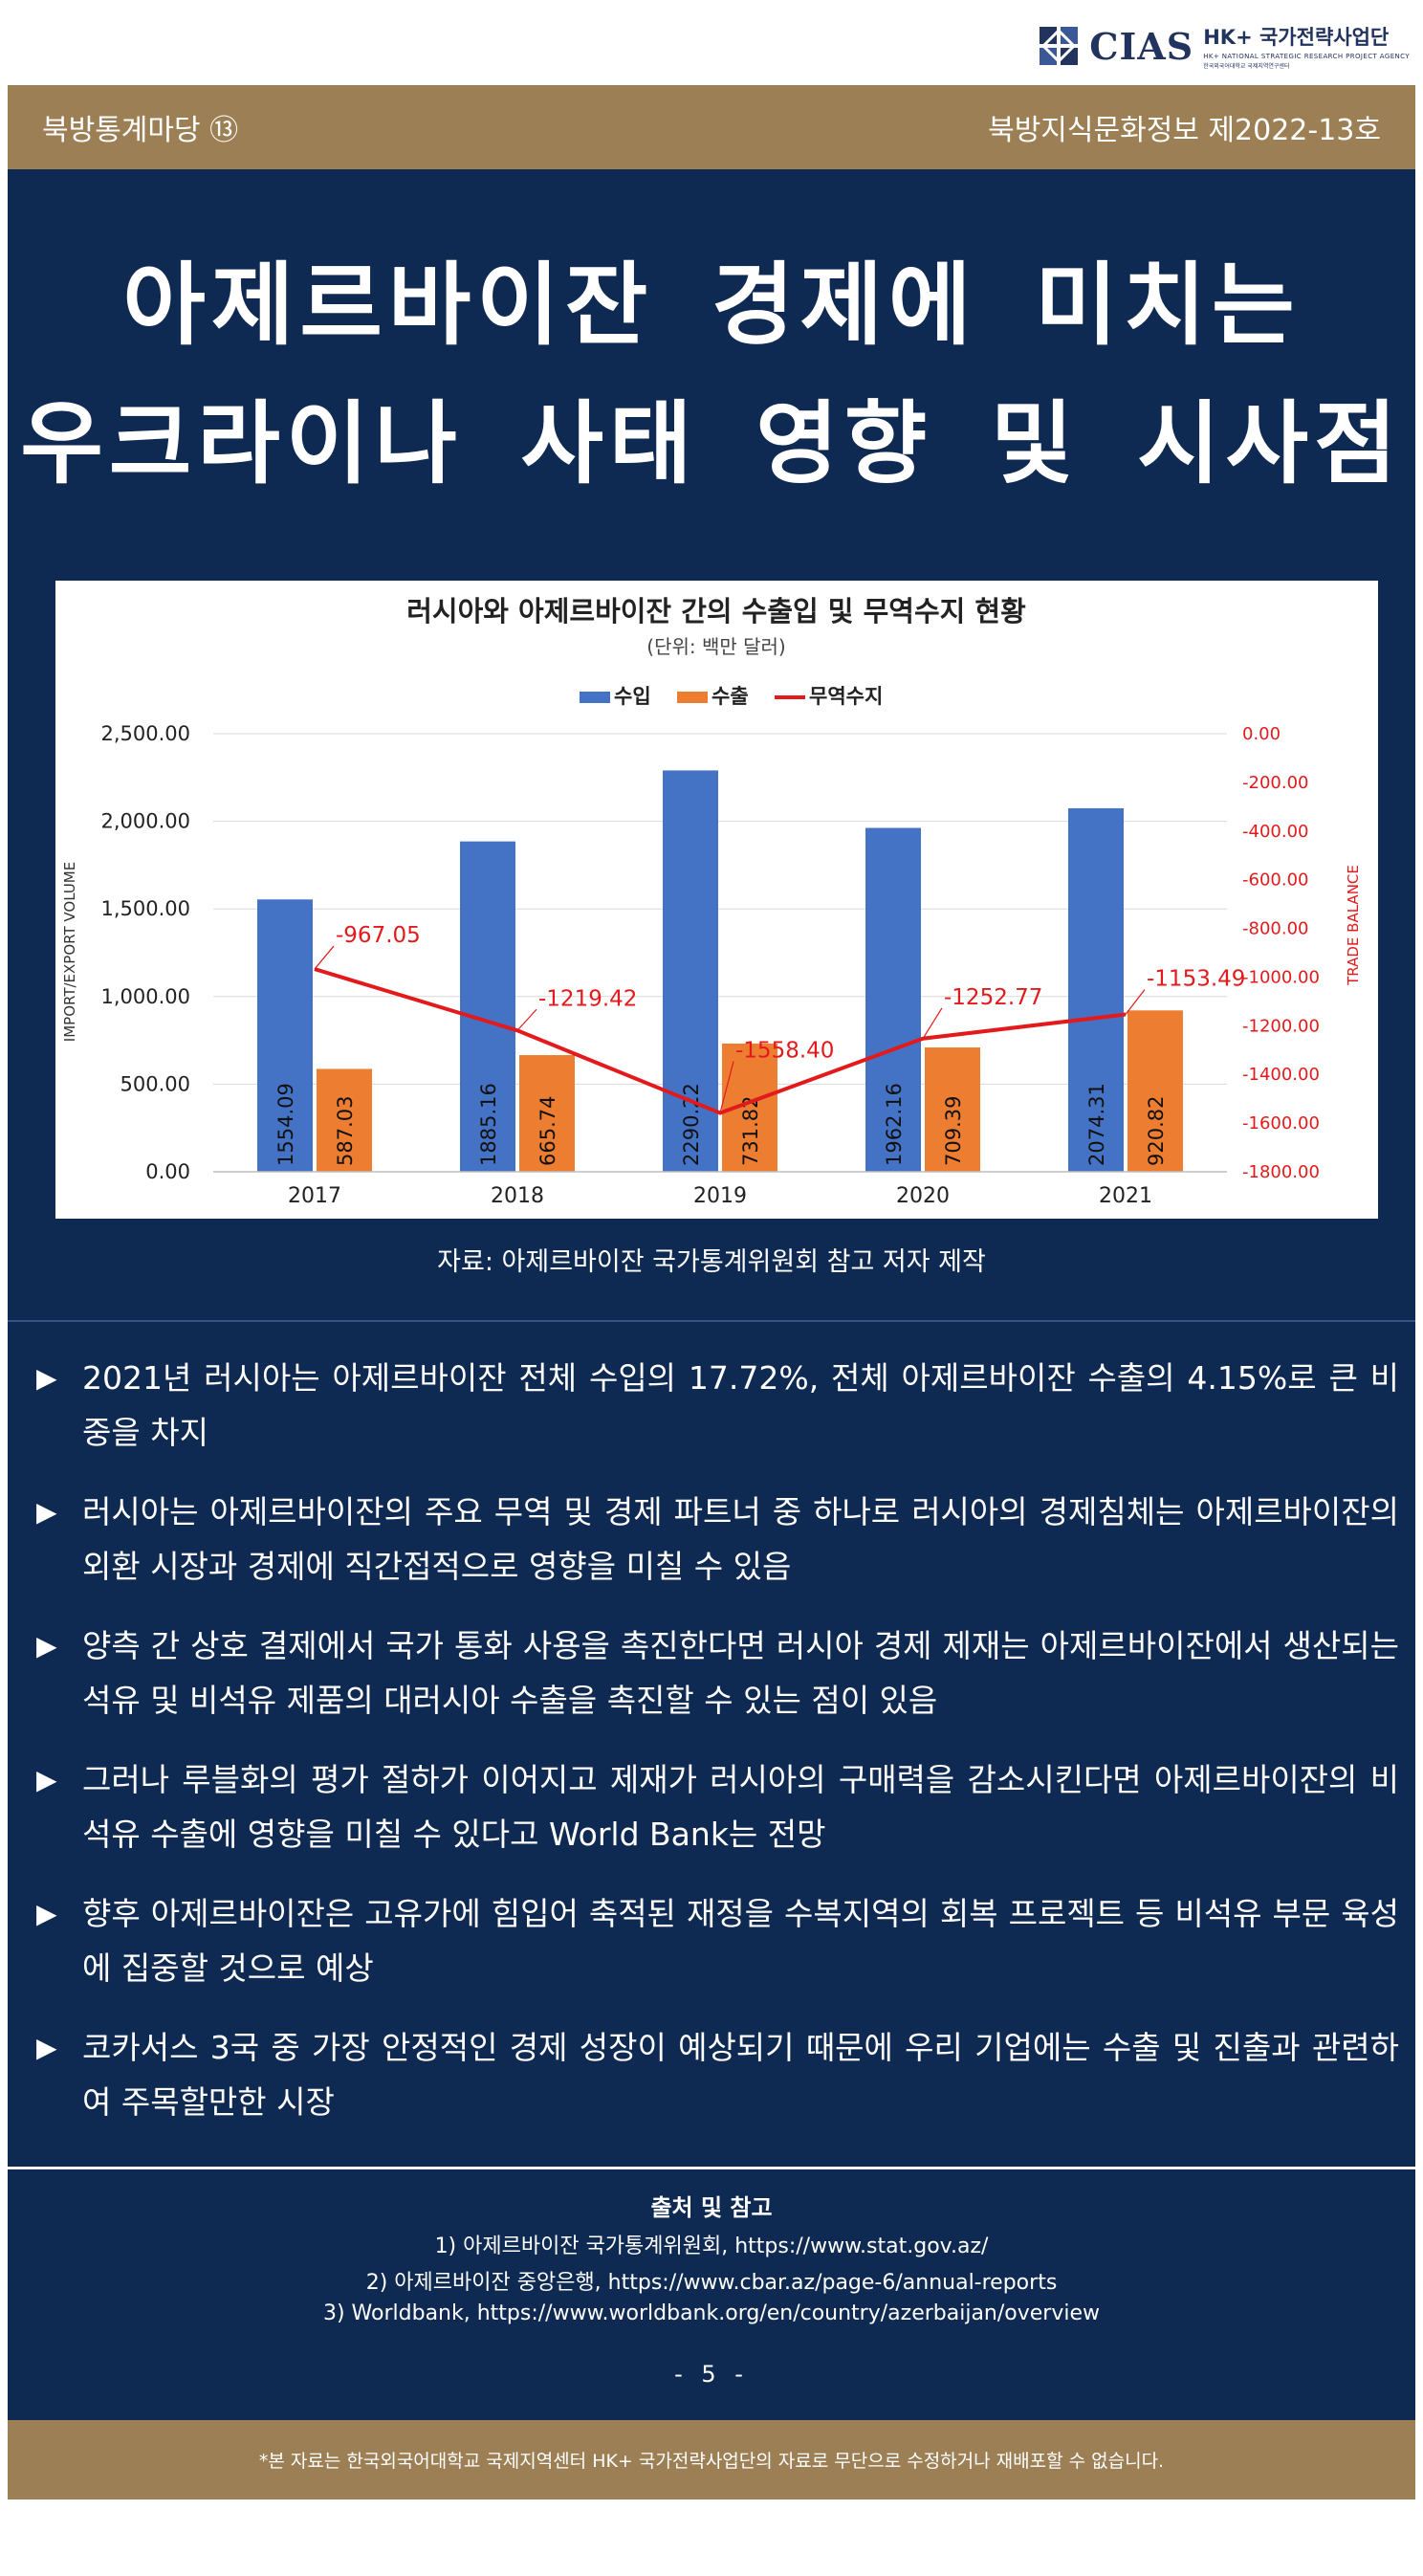  I want to click on x-tick-label: 2017, so click(314, 1196).